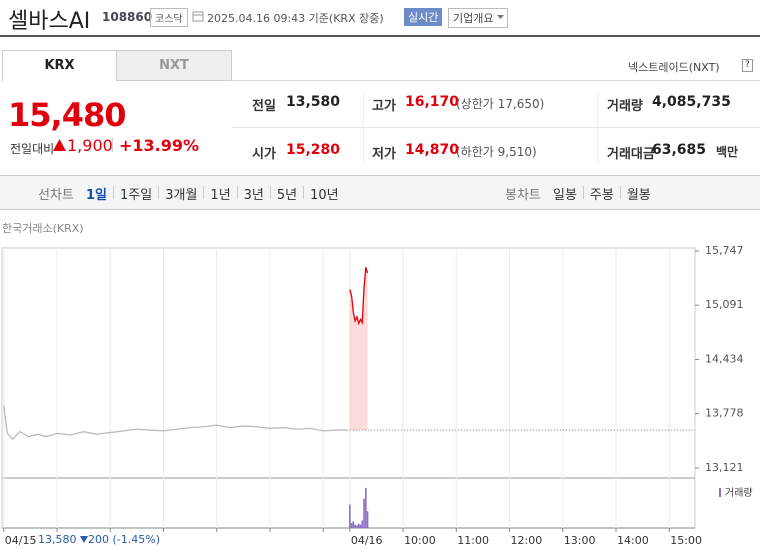 The width and height of the screenshot is (760, 550). I want to click on period-button: 1일, so click(97, 195).